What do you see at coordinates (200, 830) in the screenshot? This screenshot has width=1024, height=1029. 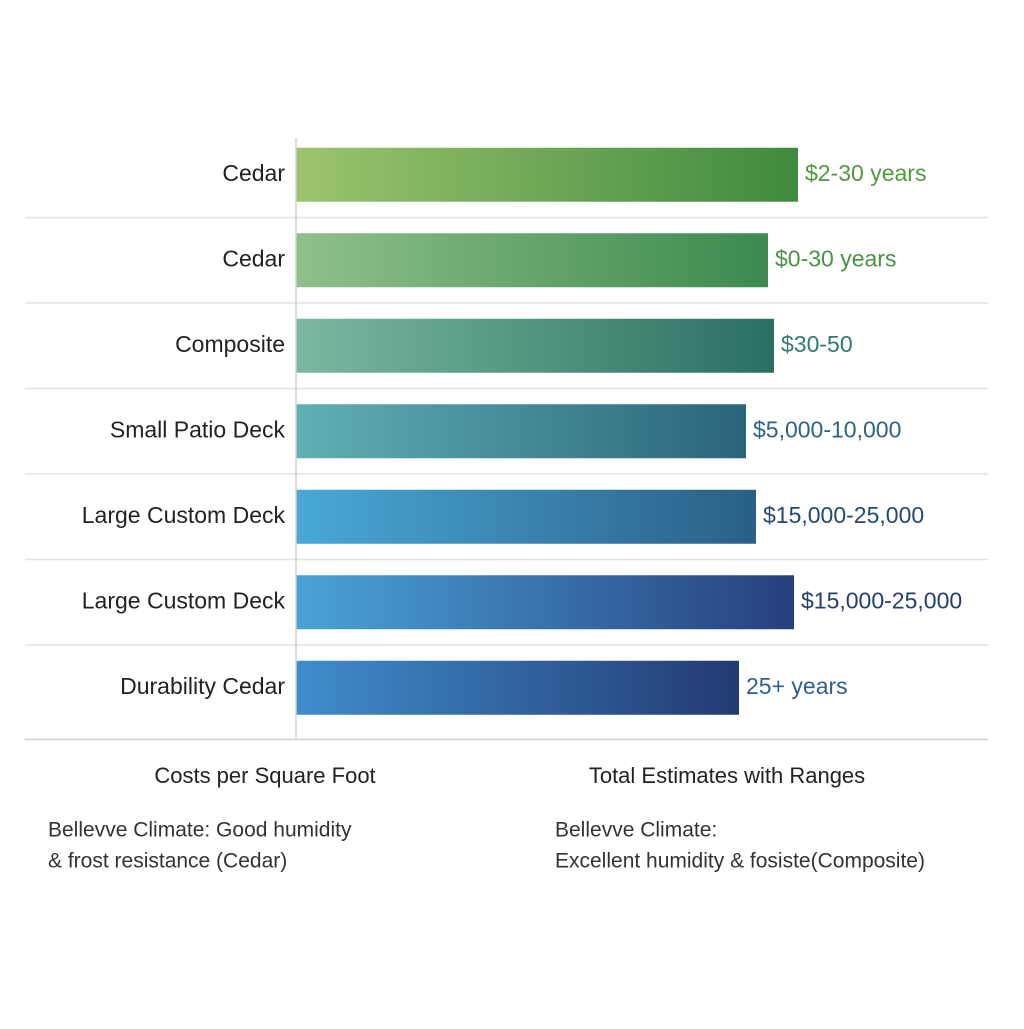 I see `footer-note: Bellevve Climate: Good humidity` at bounding box center [200, 830].